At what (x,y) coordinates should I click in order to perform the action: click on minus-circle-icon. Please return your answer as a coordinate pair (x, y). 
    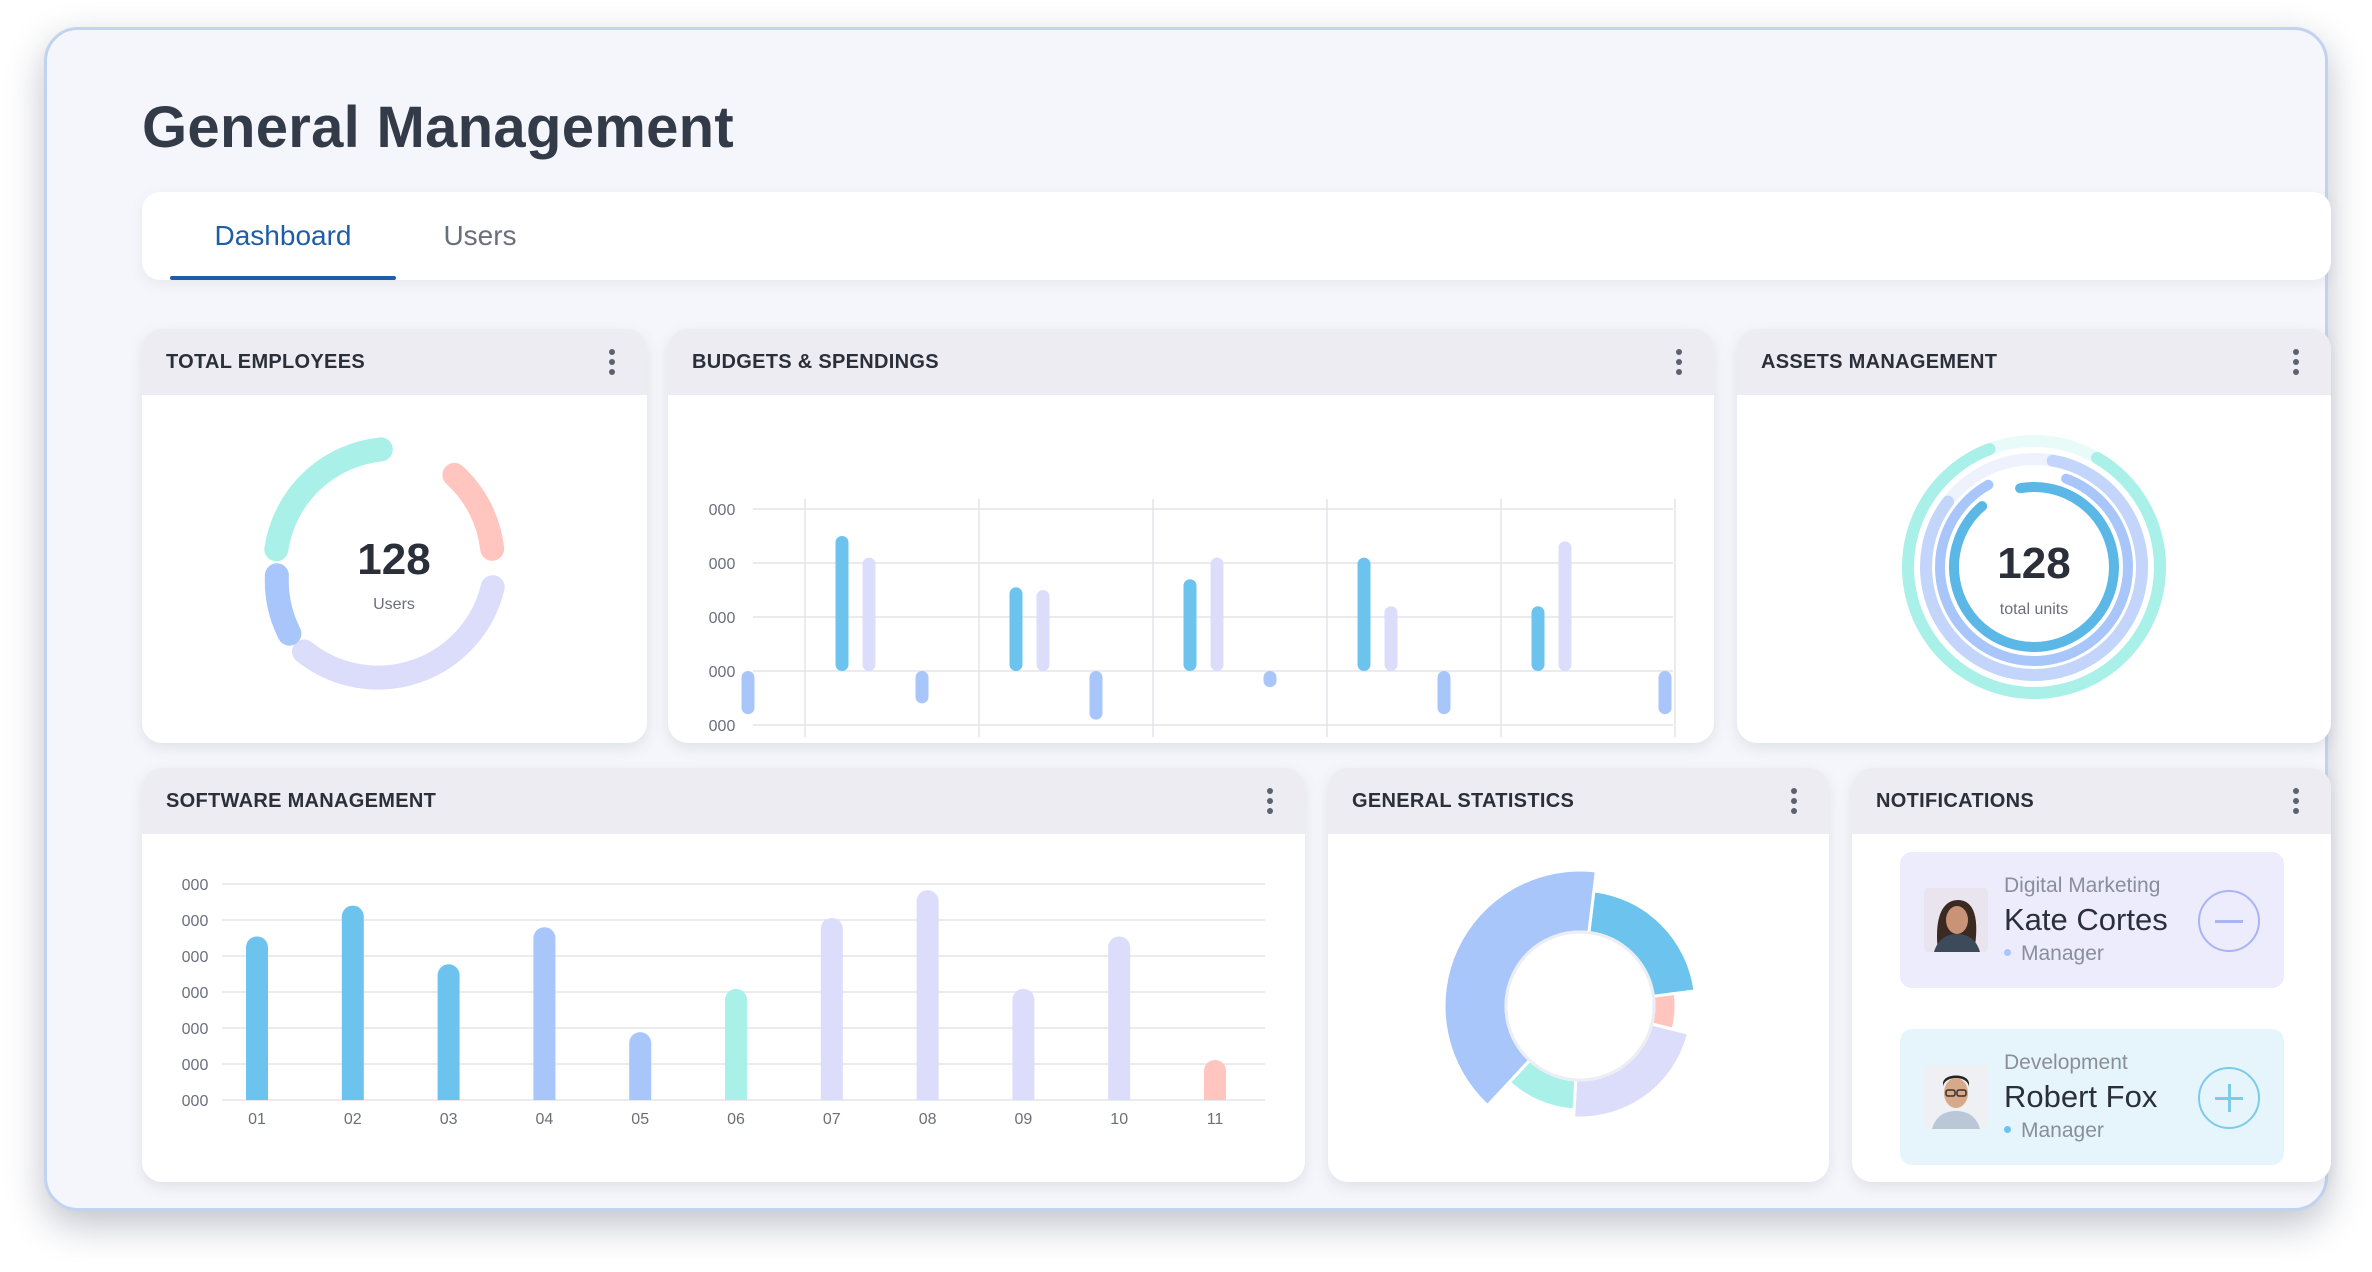
    Looking at the image, I should click on (2229, 921).